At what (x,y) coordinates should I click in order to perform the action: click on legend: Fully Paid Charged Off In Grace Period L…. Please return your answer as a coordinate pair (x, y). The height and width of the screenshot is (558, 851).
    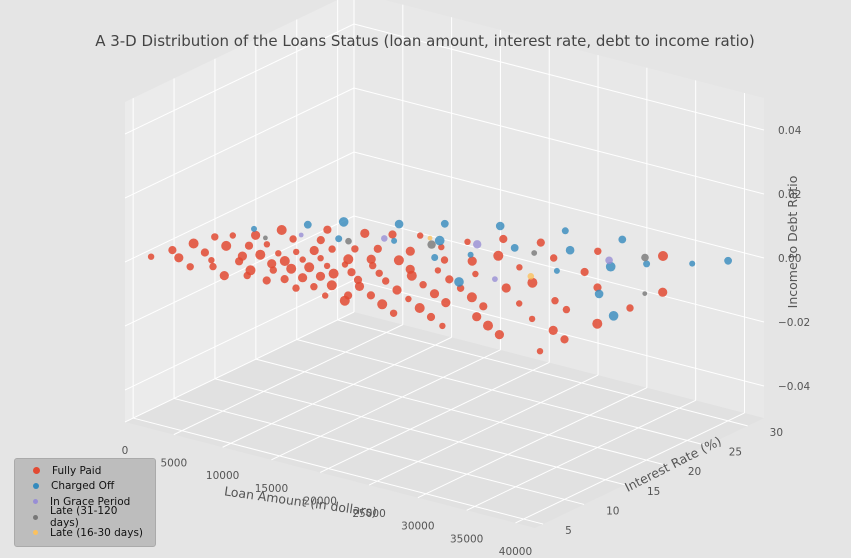
    Looking at the image, I should click on (85, 502).